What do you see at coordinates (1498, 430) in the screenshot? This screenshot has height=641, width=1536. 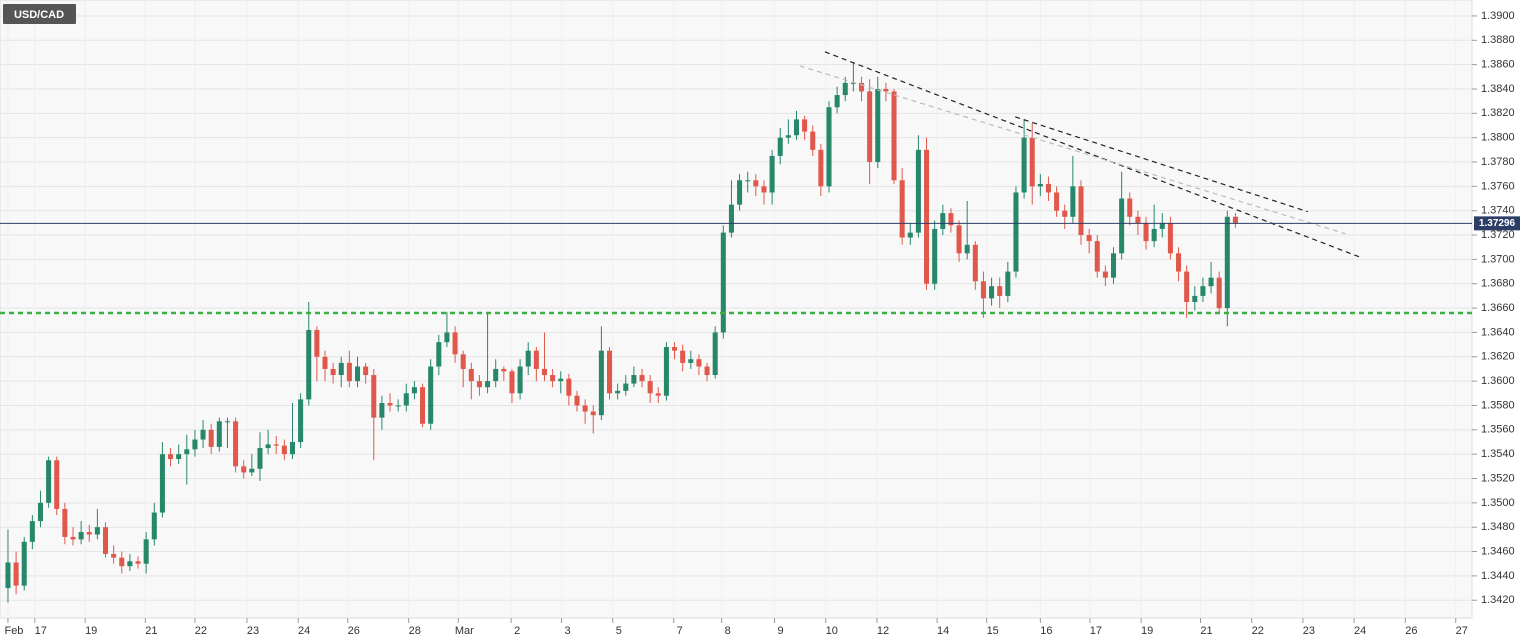 I see `y-tick-label: 1.3560` at bounding box center [1498, 430].